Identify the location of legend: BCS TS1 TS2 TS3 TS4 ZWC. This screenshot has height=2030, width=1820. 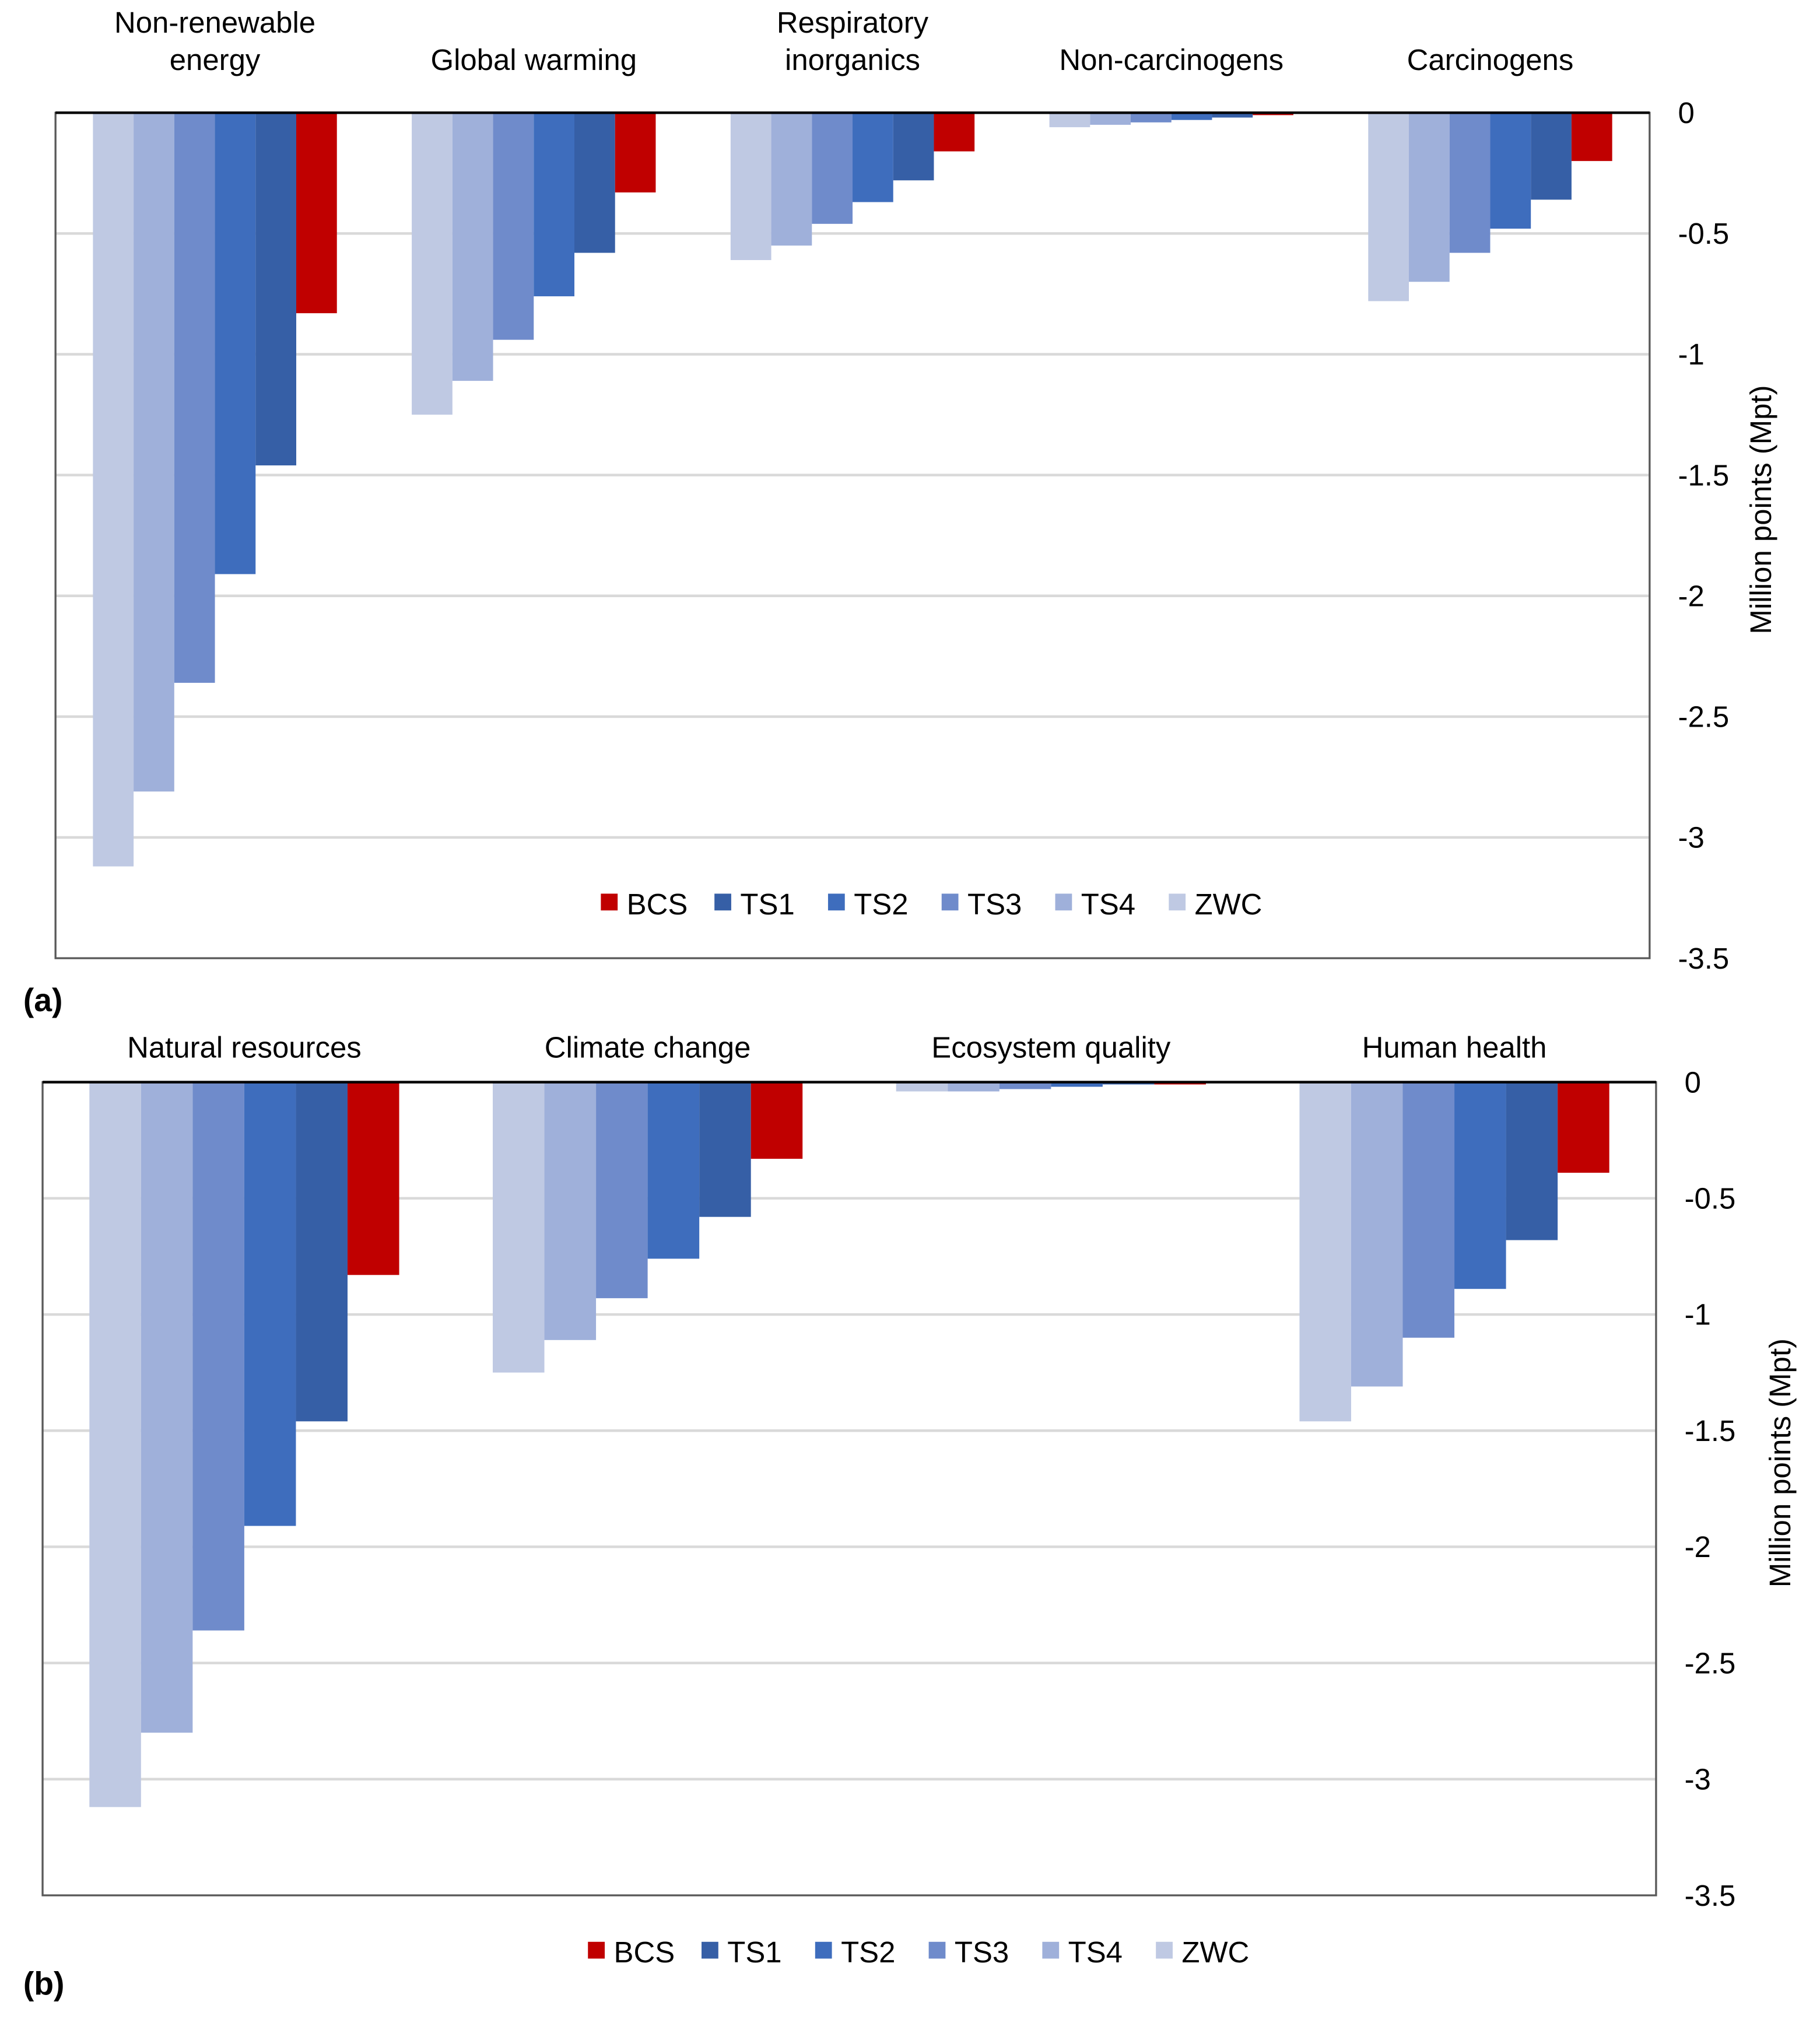
(918, 1952).